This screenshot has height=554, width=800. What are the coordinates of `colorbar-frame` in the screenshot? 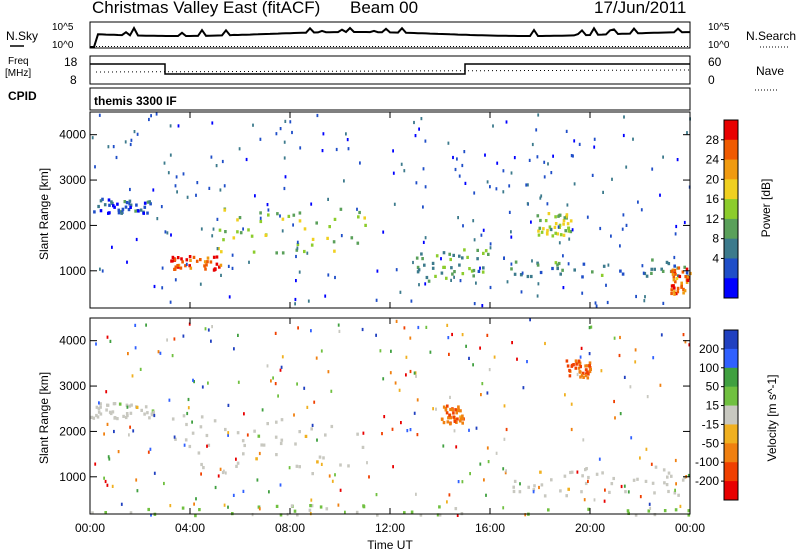 It's located at (731, 209).